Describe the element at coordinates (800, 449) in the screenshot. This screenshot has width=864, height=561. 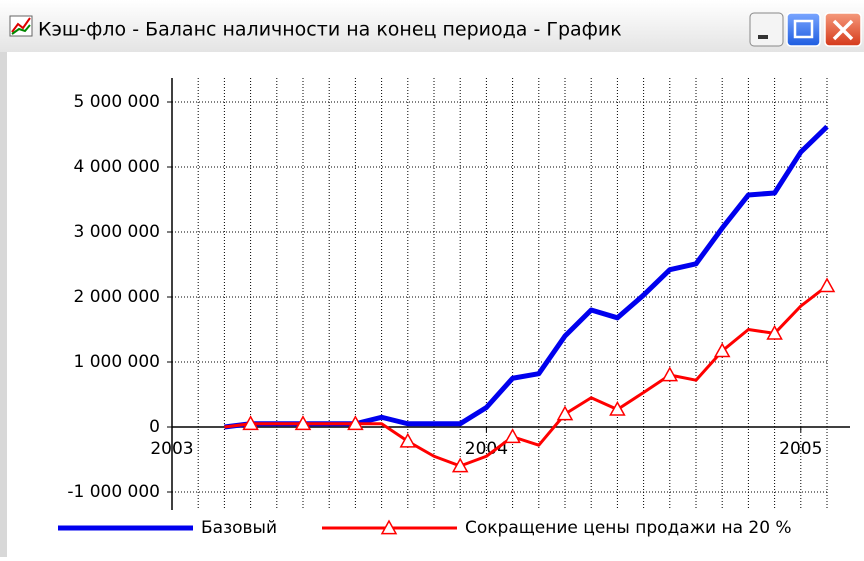
I see `x-tick-label: 2005` at that location.